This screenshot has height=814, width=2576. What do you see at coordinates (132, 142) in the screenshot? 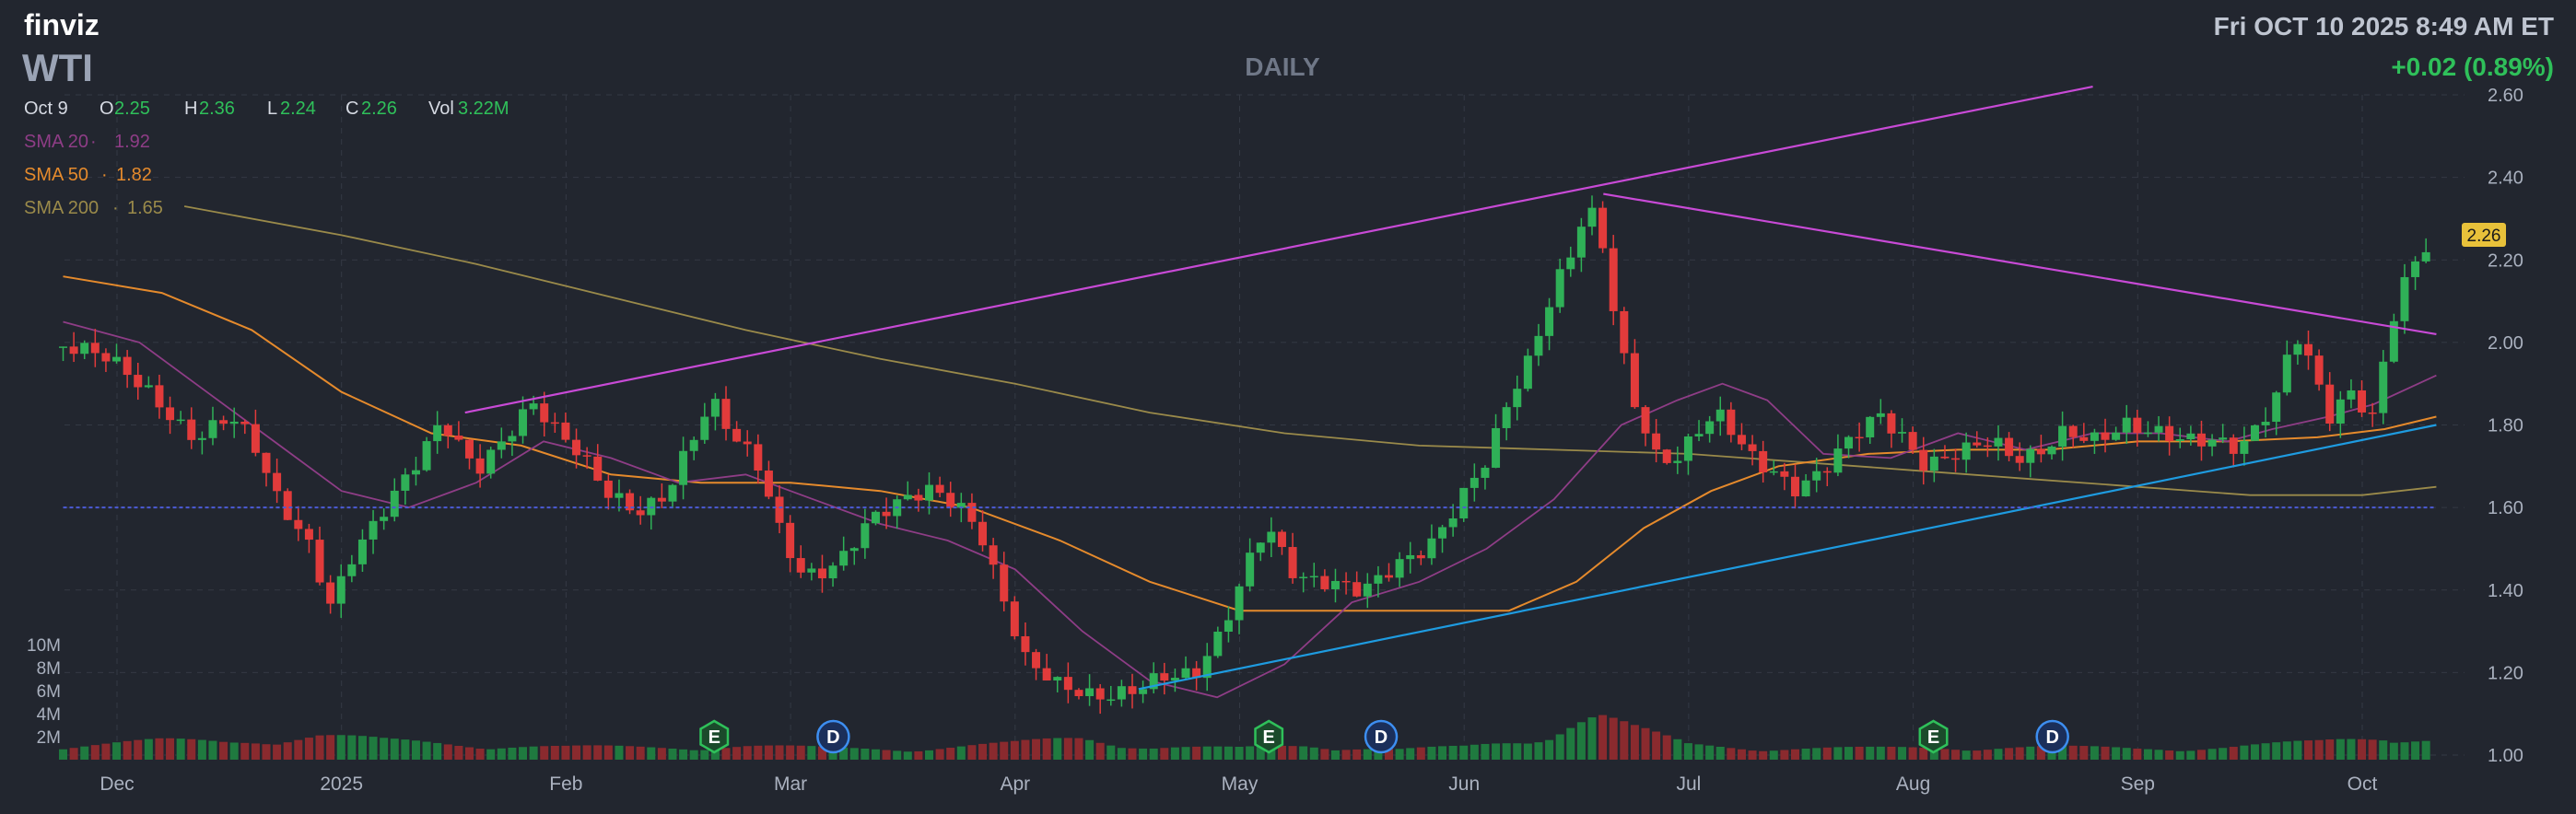
I see `sma20-value: 1.92` at bounding box center [132, 142].